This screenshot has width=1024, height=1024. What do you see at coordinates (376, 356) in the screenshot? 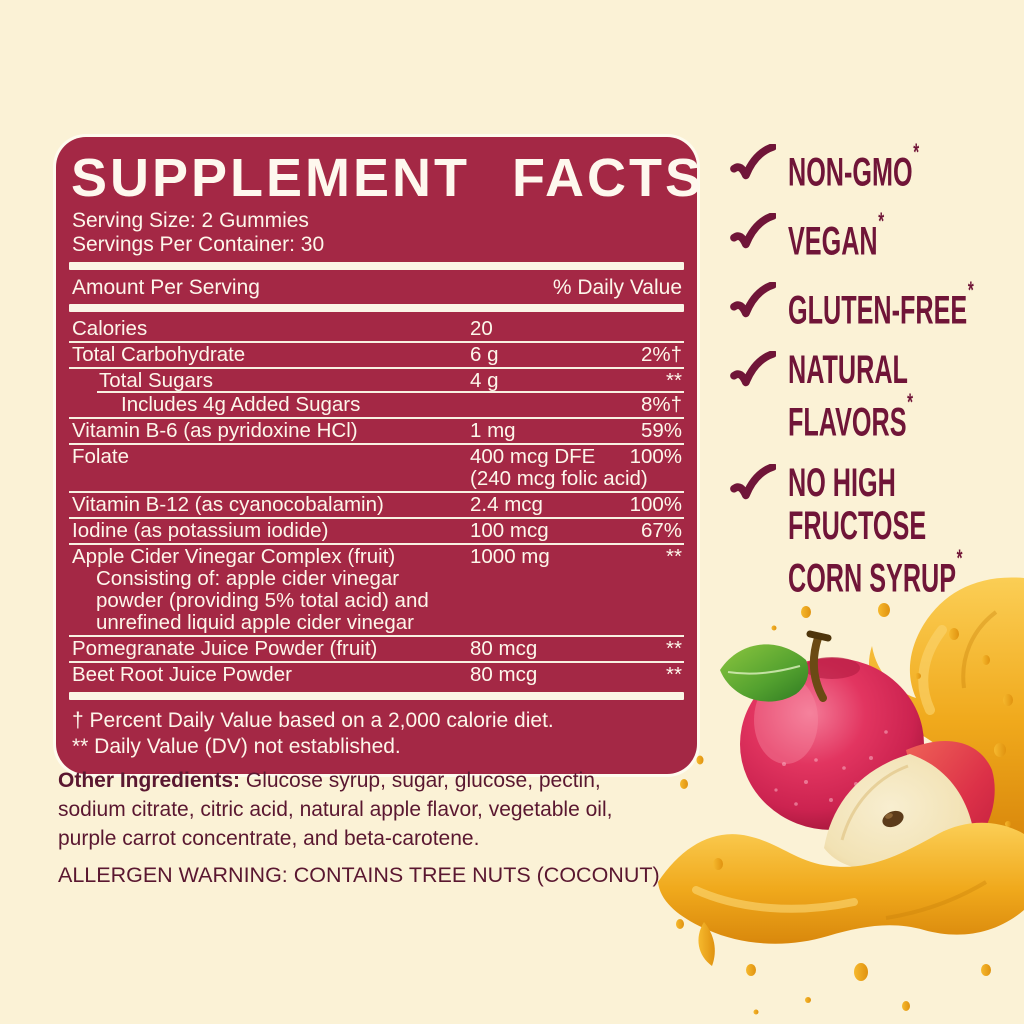
I see `table-row: Total Carbohydrate 6 g 2%†` at bounding box center [376, 356].